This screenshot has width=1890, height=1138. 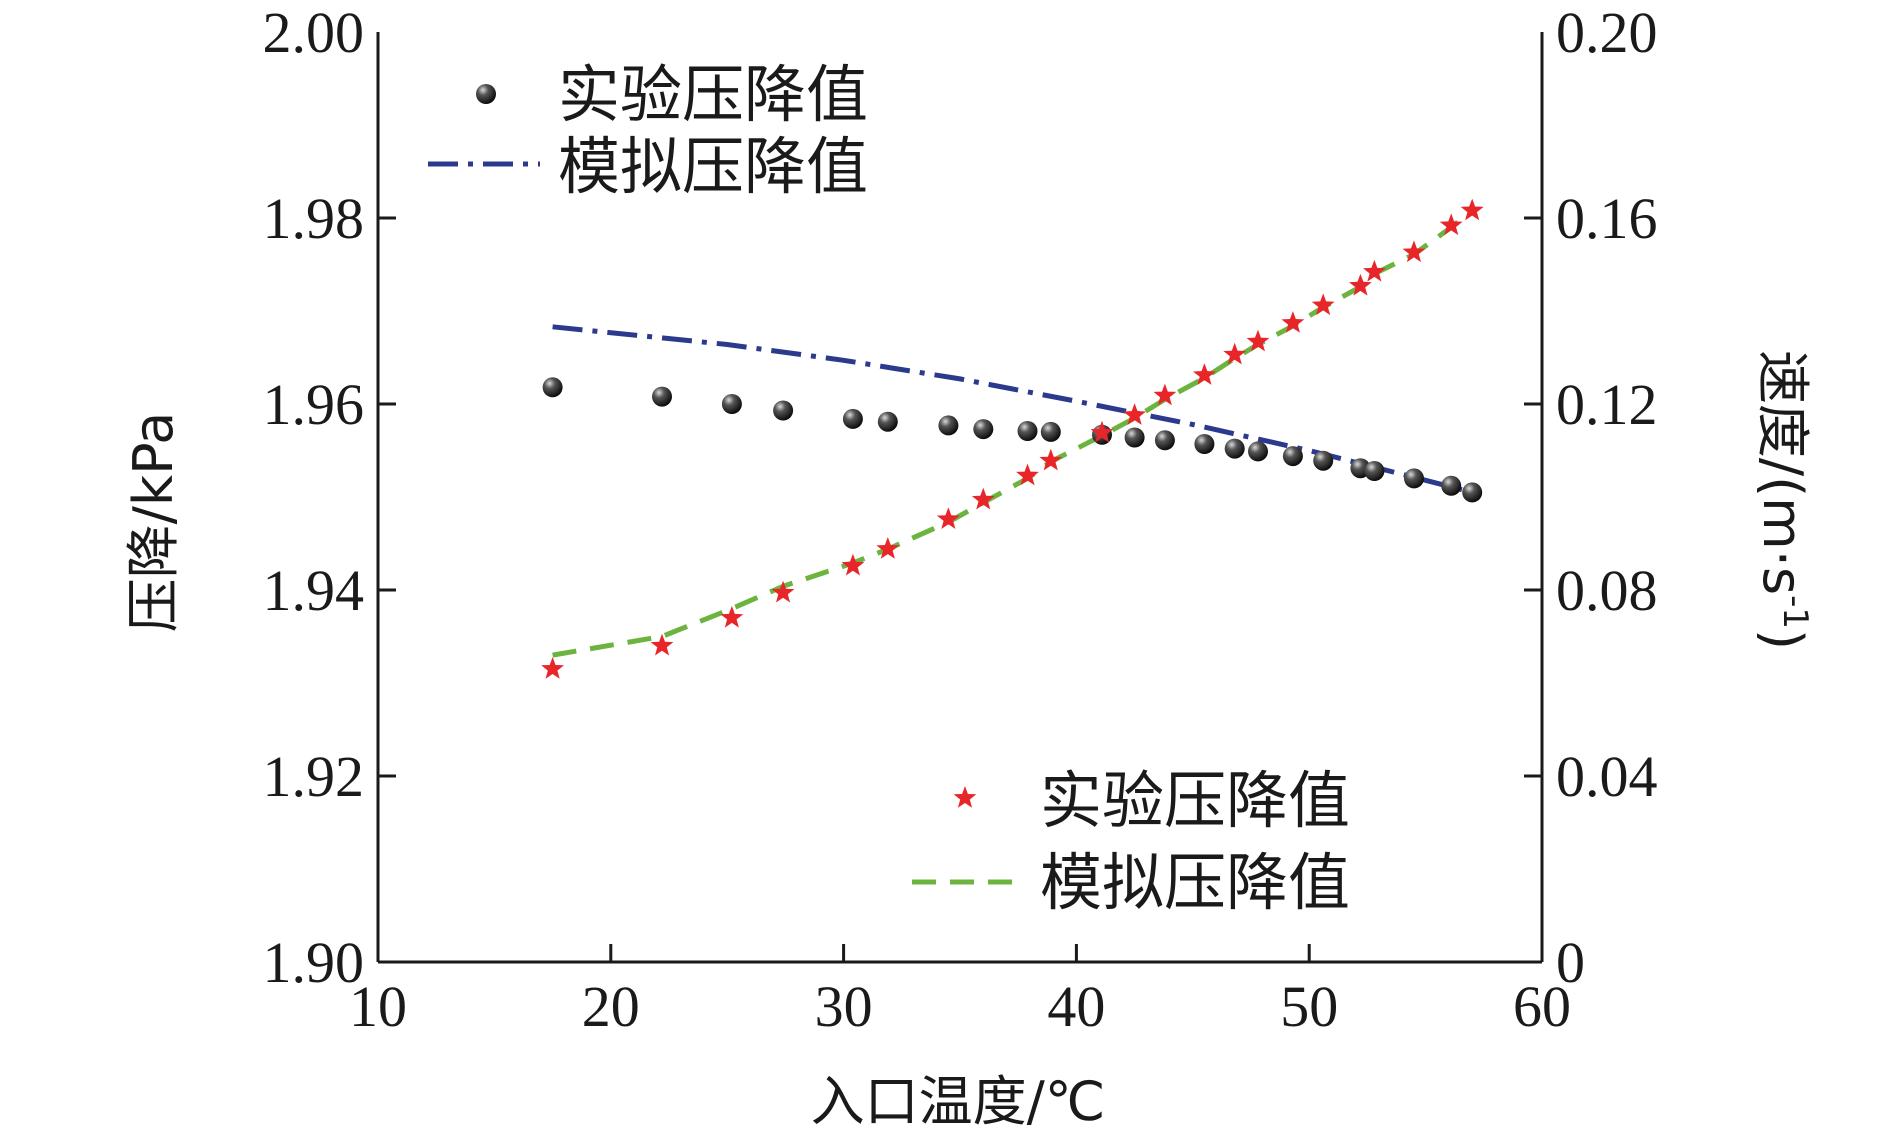 I want to click on y-left-tick-label: 1.92, so click(x=314, y=776).